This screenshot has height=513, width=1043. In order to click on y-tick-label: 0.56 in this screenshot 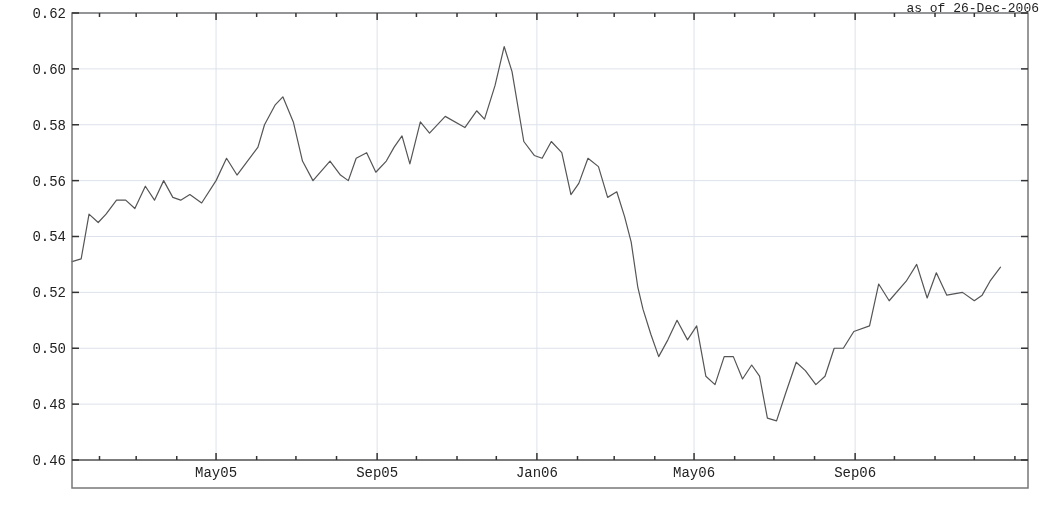, I will do `click(49, 181)`.